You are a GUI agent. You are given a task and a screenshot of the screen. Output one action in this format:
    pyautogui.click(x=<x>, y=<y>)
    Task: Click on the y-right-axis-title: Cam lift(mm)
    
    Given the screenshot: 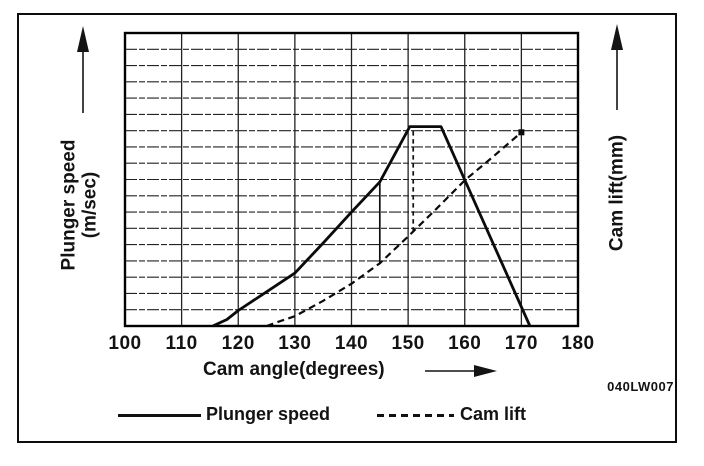 What is the action you would take?
    pyautogui.click(x=617, y=193)
    